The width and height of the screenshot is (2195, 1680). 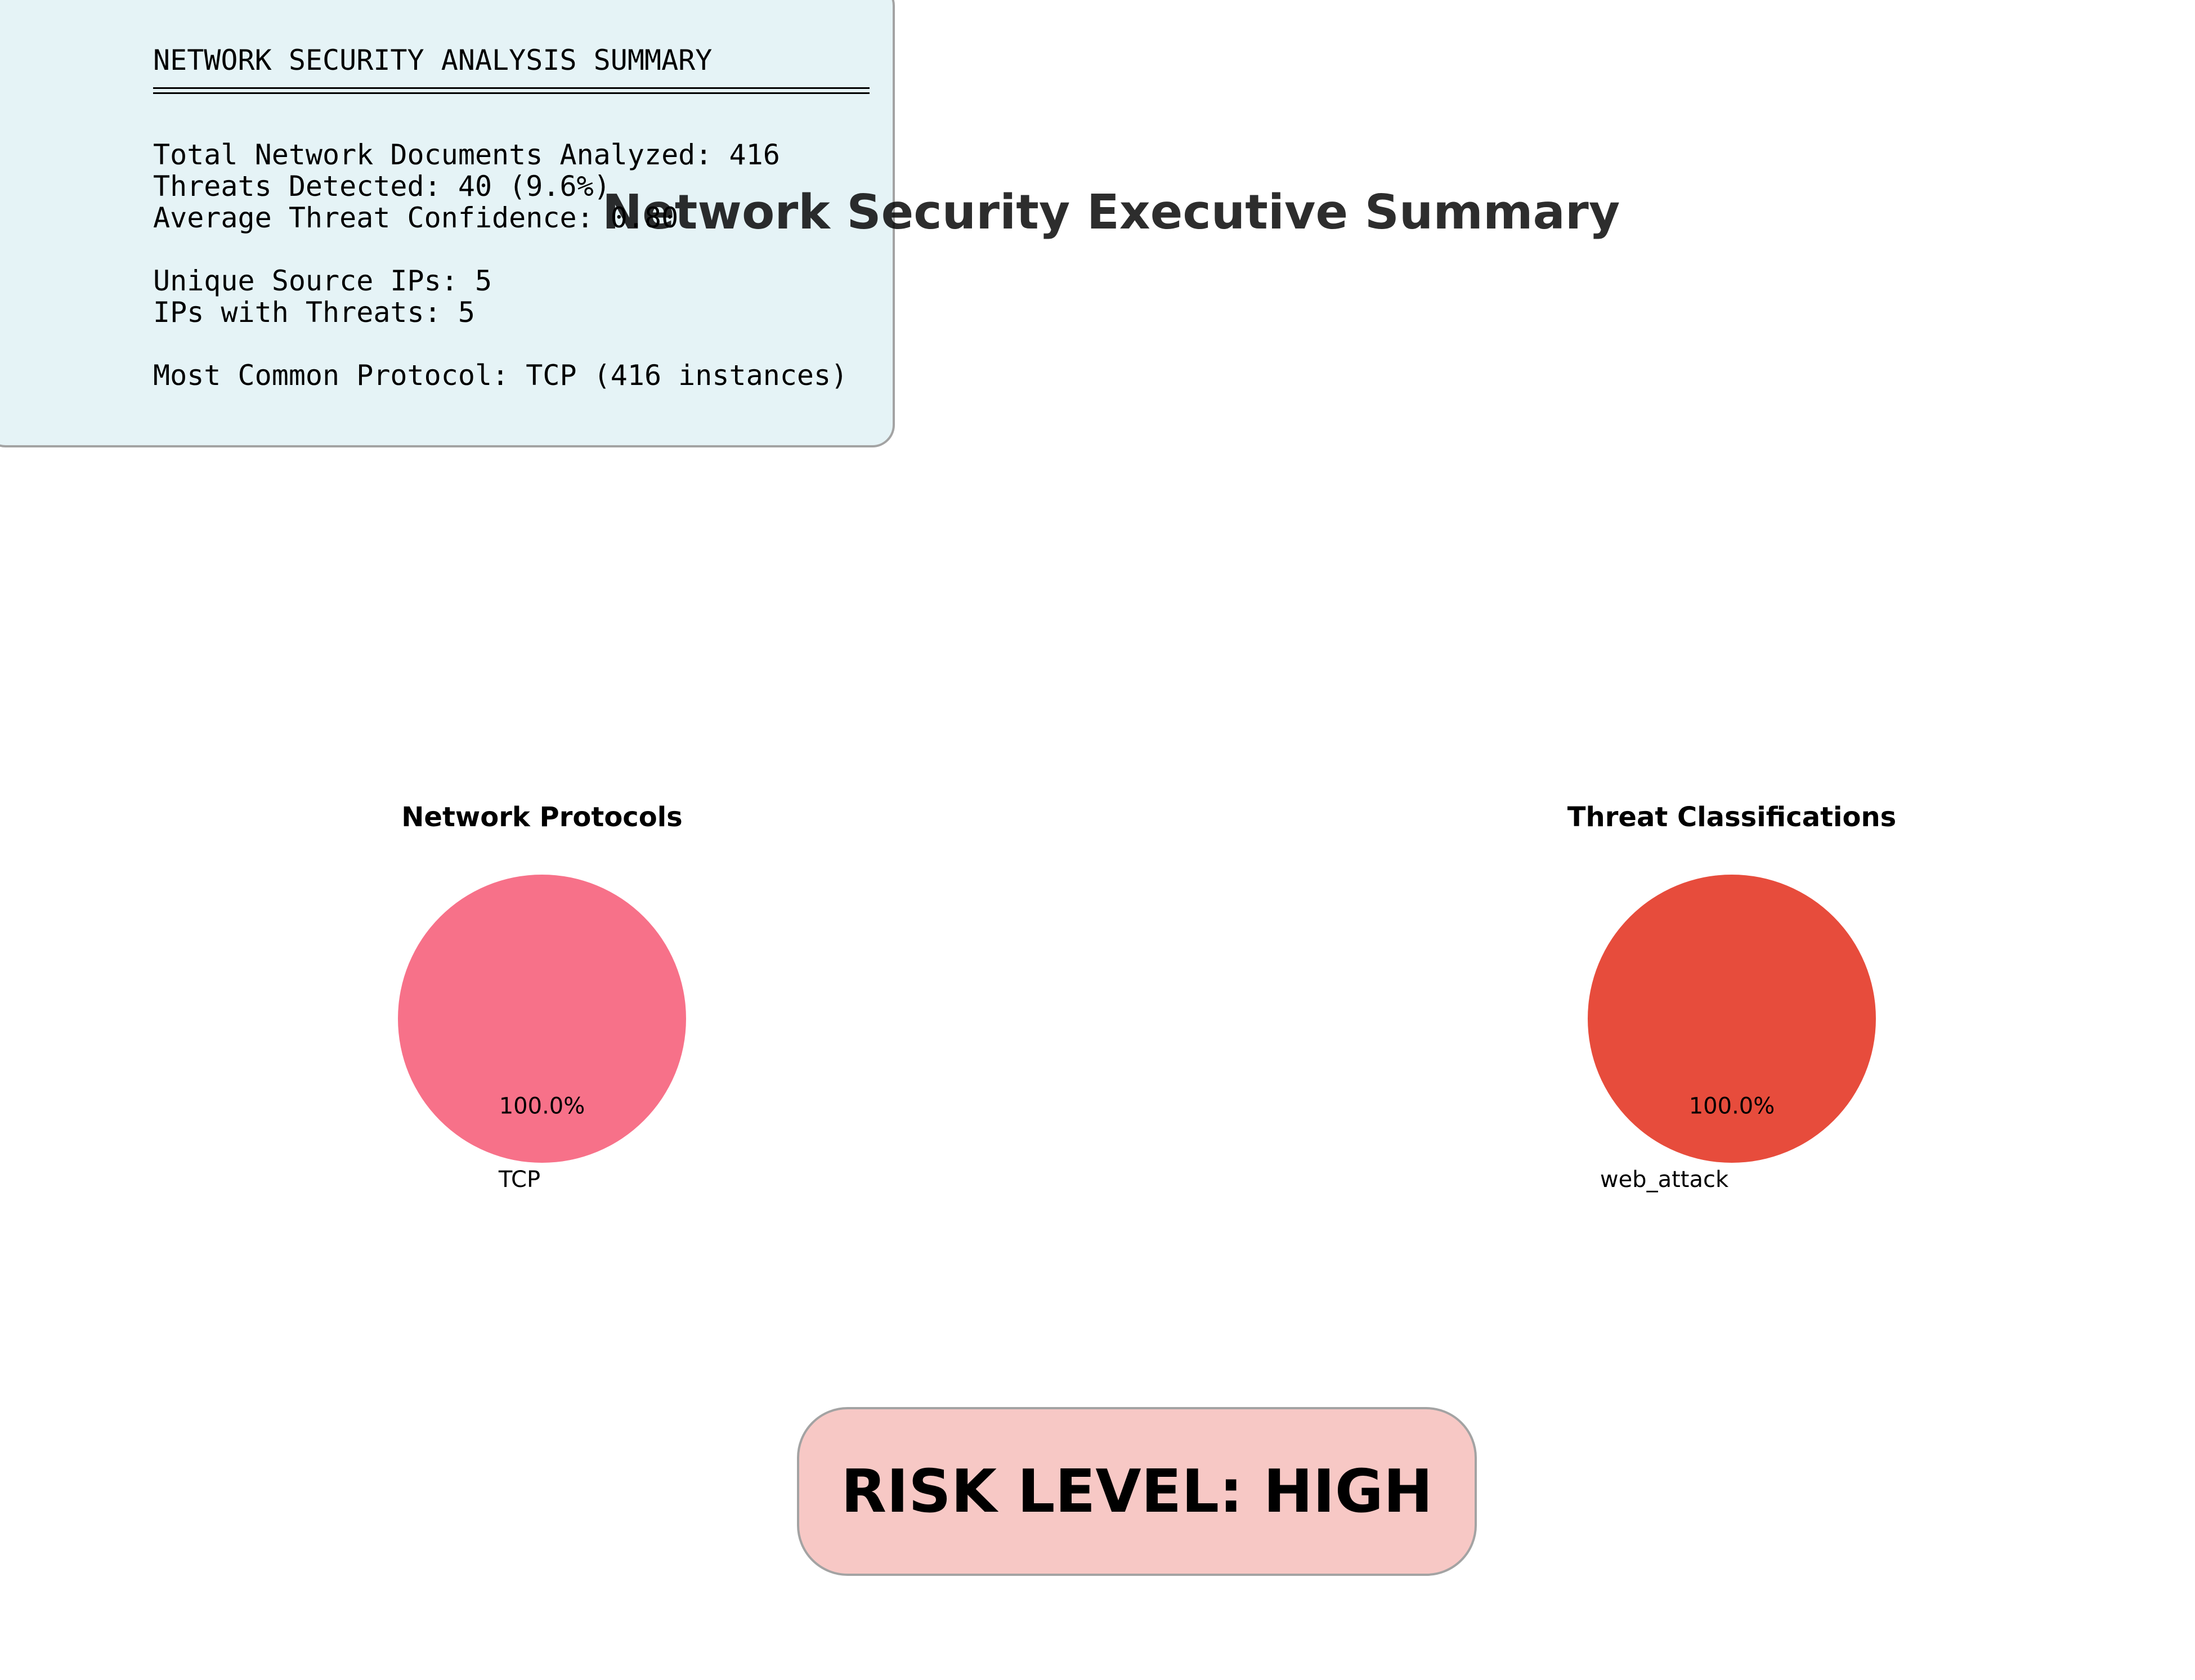 What do you see at coordinates (511, 93) in the screenshot?
I see `summary-rule-bottom` at bounding box center [511, 93].